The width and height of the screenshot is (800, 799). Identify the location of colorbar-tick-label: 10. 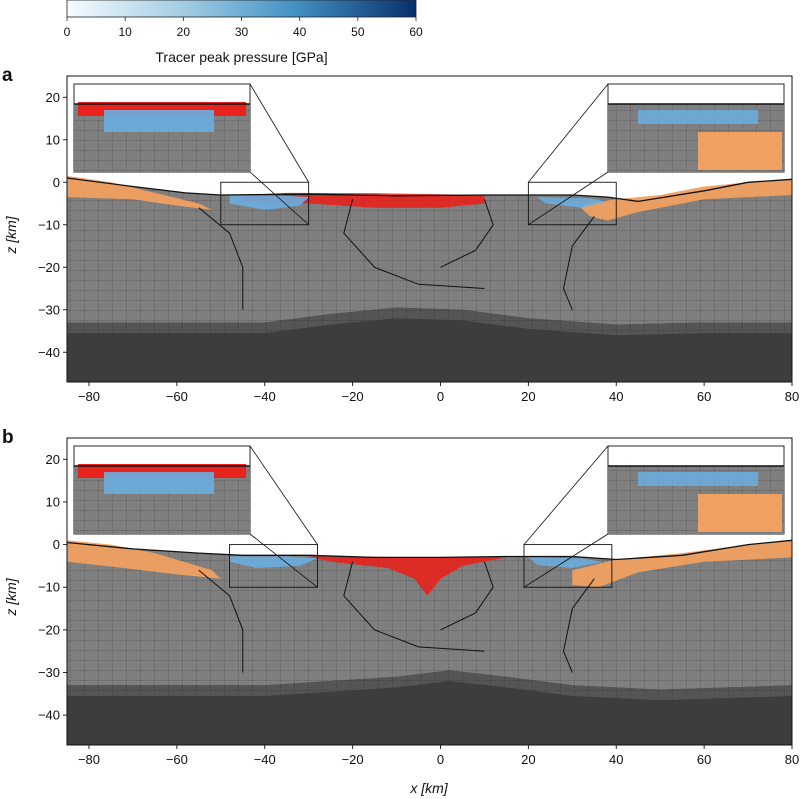
(125, 32).